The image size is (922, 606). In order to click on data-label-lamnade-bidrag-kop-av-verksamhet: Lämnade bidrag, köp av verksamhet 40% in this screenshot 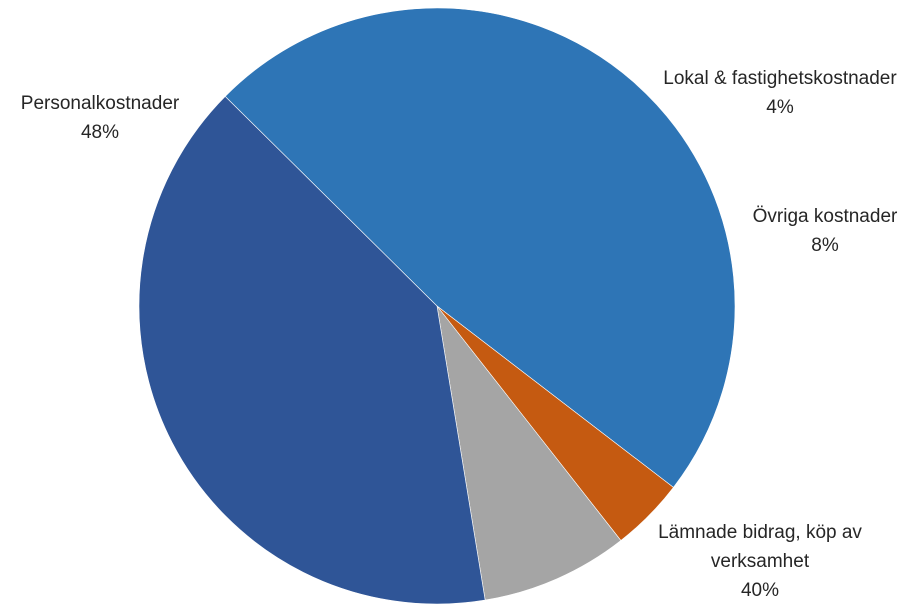, I will do `click(760, 561)`.